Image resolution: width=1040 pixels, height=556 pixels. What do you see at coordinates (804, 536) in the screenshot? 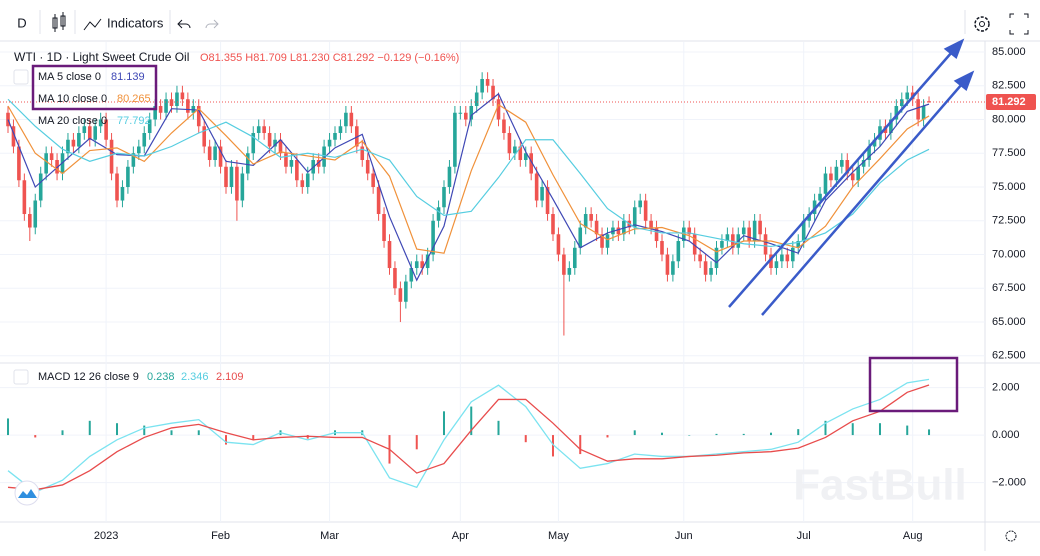
I see `x-tick-label: Jul` at bounding box center [804, 536].